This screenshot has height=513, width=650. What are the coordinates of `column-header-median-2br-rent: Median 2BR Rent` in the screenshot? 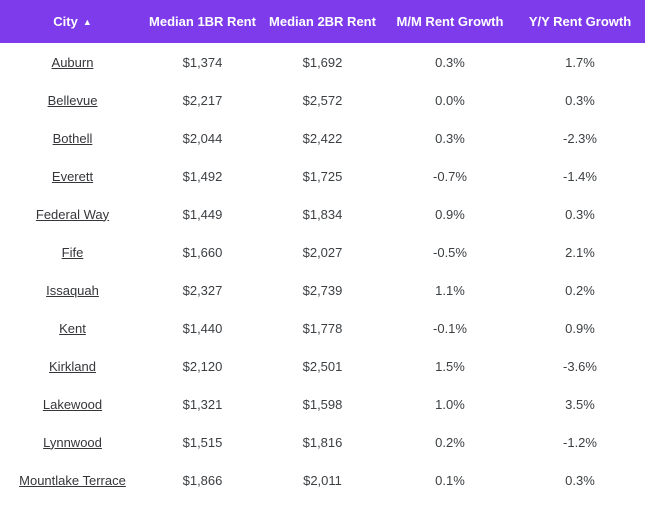 It's located at (322, 21).